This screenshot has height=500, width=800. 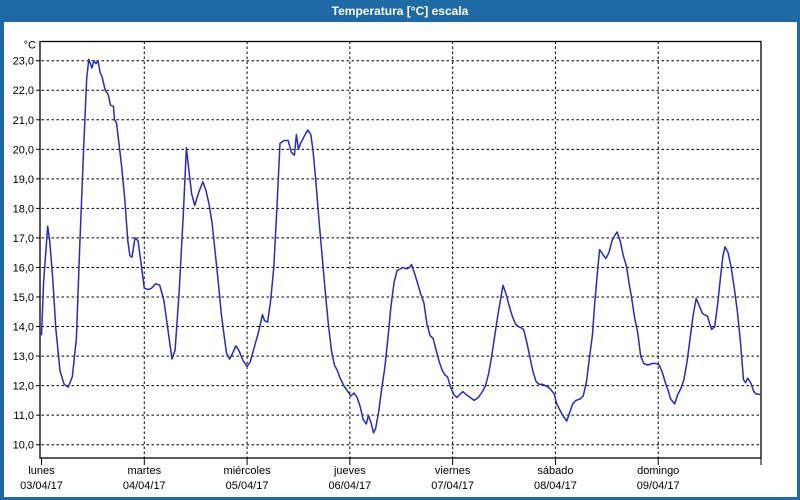 What do you see at coordinates (658, 486) in the screenshot?
I see `x-axis-date-label: 09/04/17` at bounding box center [658, 486].